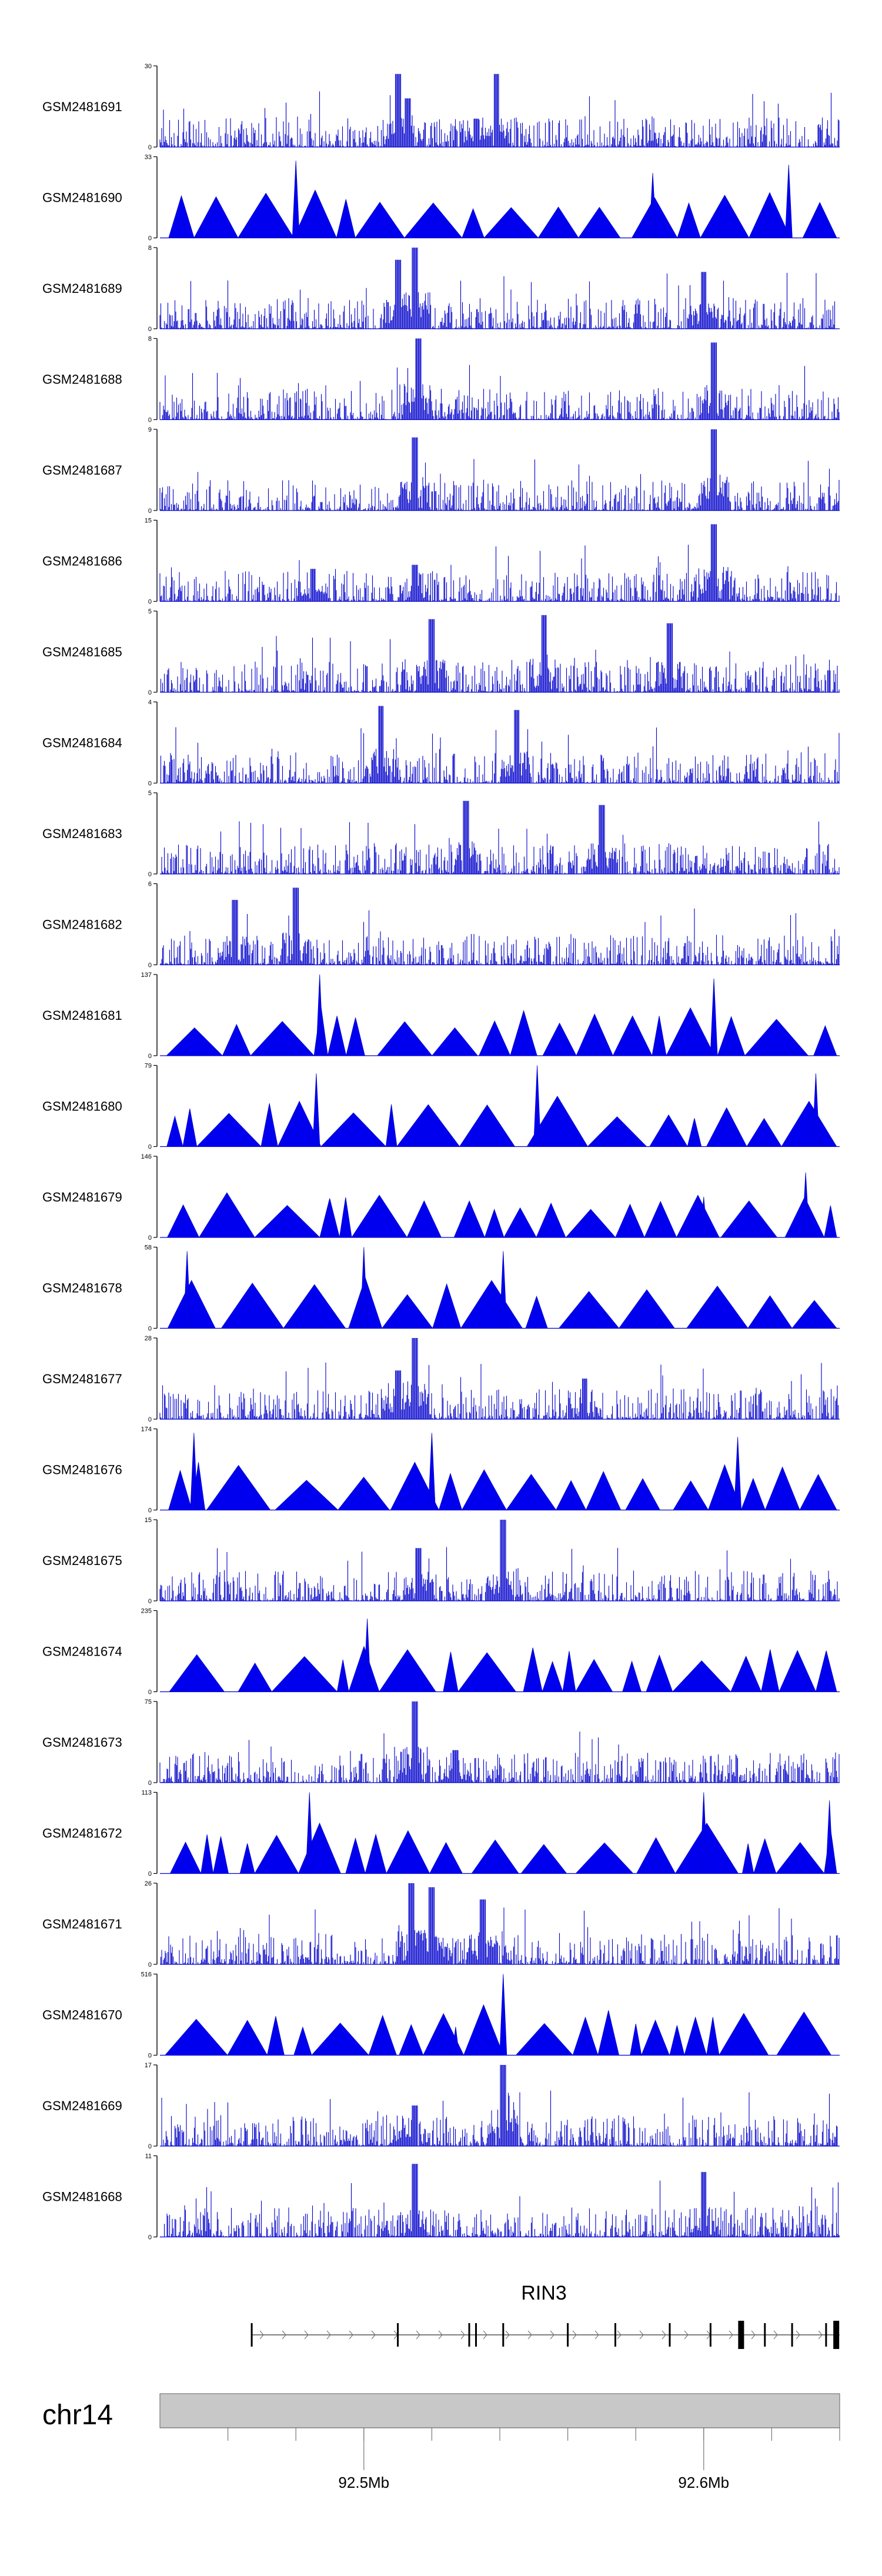 This screenshot has width=882, height=2576. Describe the element at coordinates (146, 1793) in the screenshot. I see `y-tick-label-max: 113` at that location.